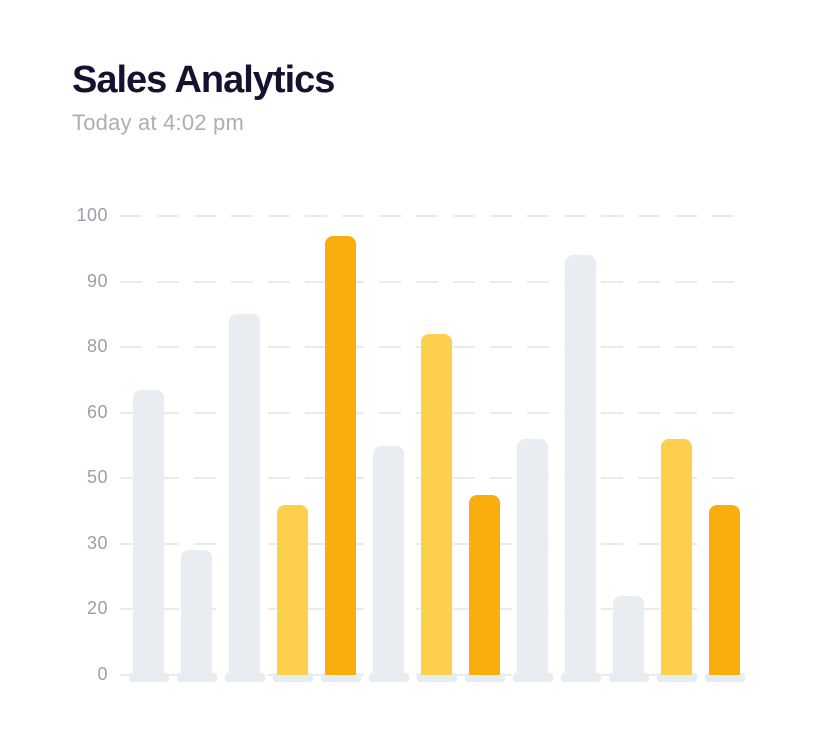 This screenshot has width=832, height=738. What do you see at coordinates (97, 411) in the screenshot?
I see `y-tick-label-60: 60` at bounding box center [97, 411].